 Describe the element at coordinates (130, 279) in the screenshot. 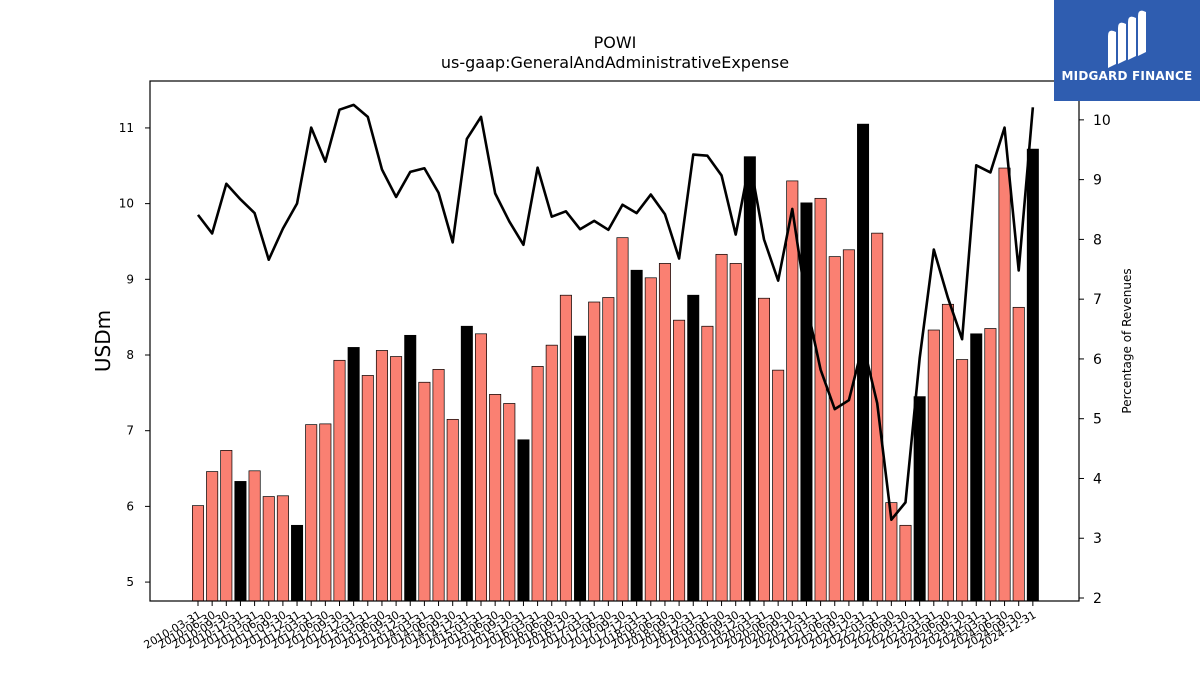

I see `left-tick-label: 9` at that location.